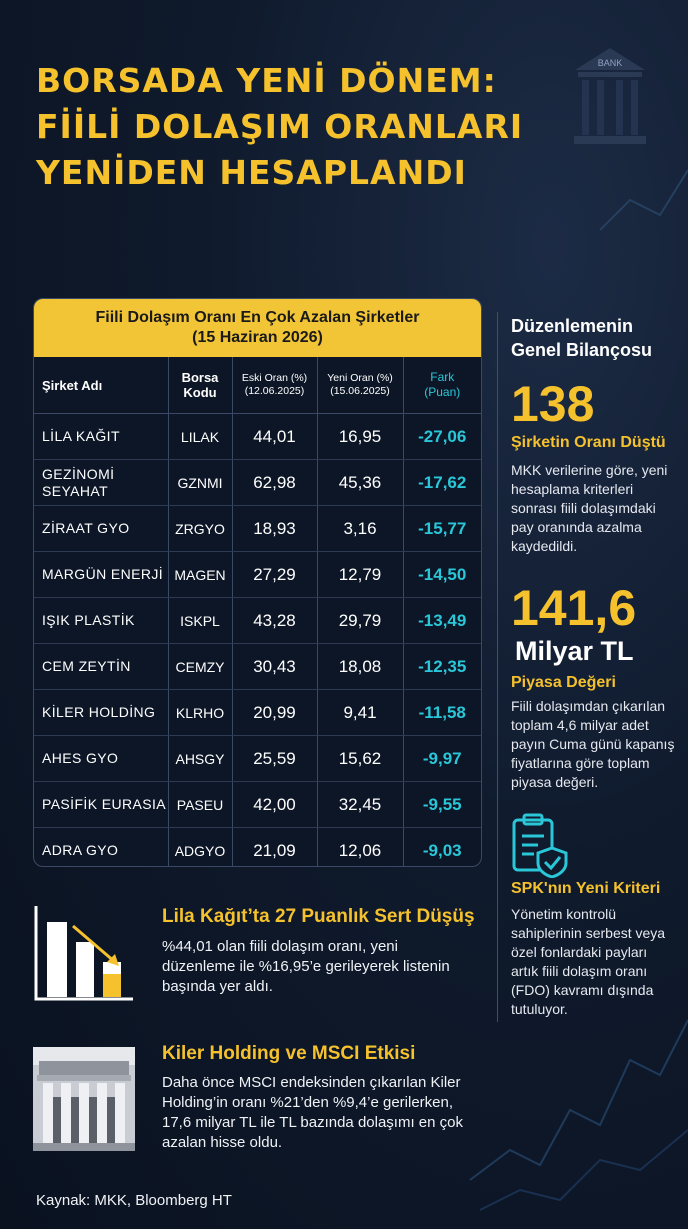 Image resolution: width=688 pixels, height=1229 pixels. Describe the element at coordinates (266, 80) in the screenshot. I see `headline-line-1: BORSADA YENİ DÖNEM:` at that location.